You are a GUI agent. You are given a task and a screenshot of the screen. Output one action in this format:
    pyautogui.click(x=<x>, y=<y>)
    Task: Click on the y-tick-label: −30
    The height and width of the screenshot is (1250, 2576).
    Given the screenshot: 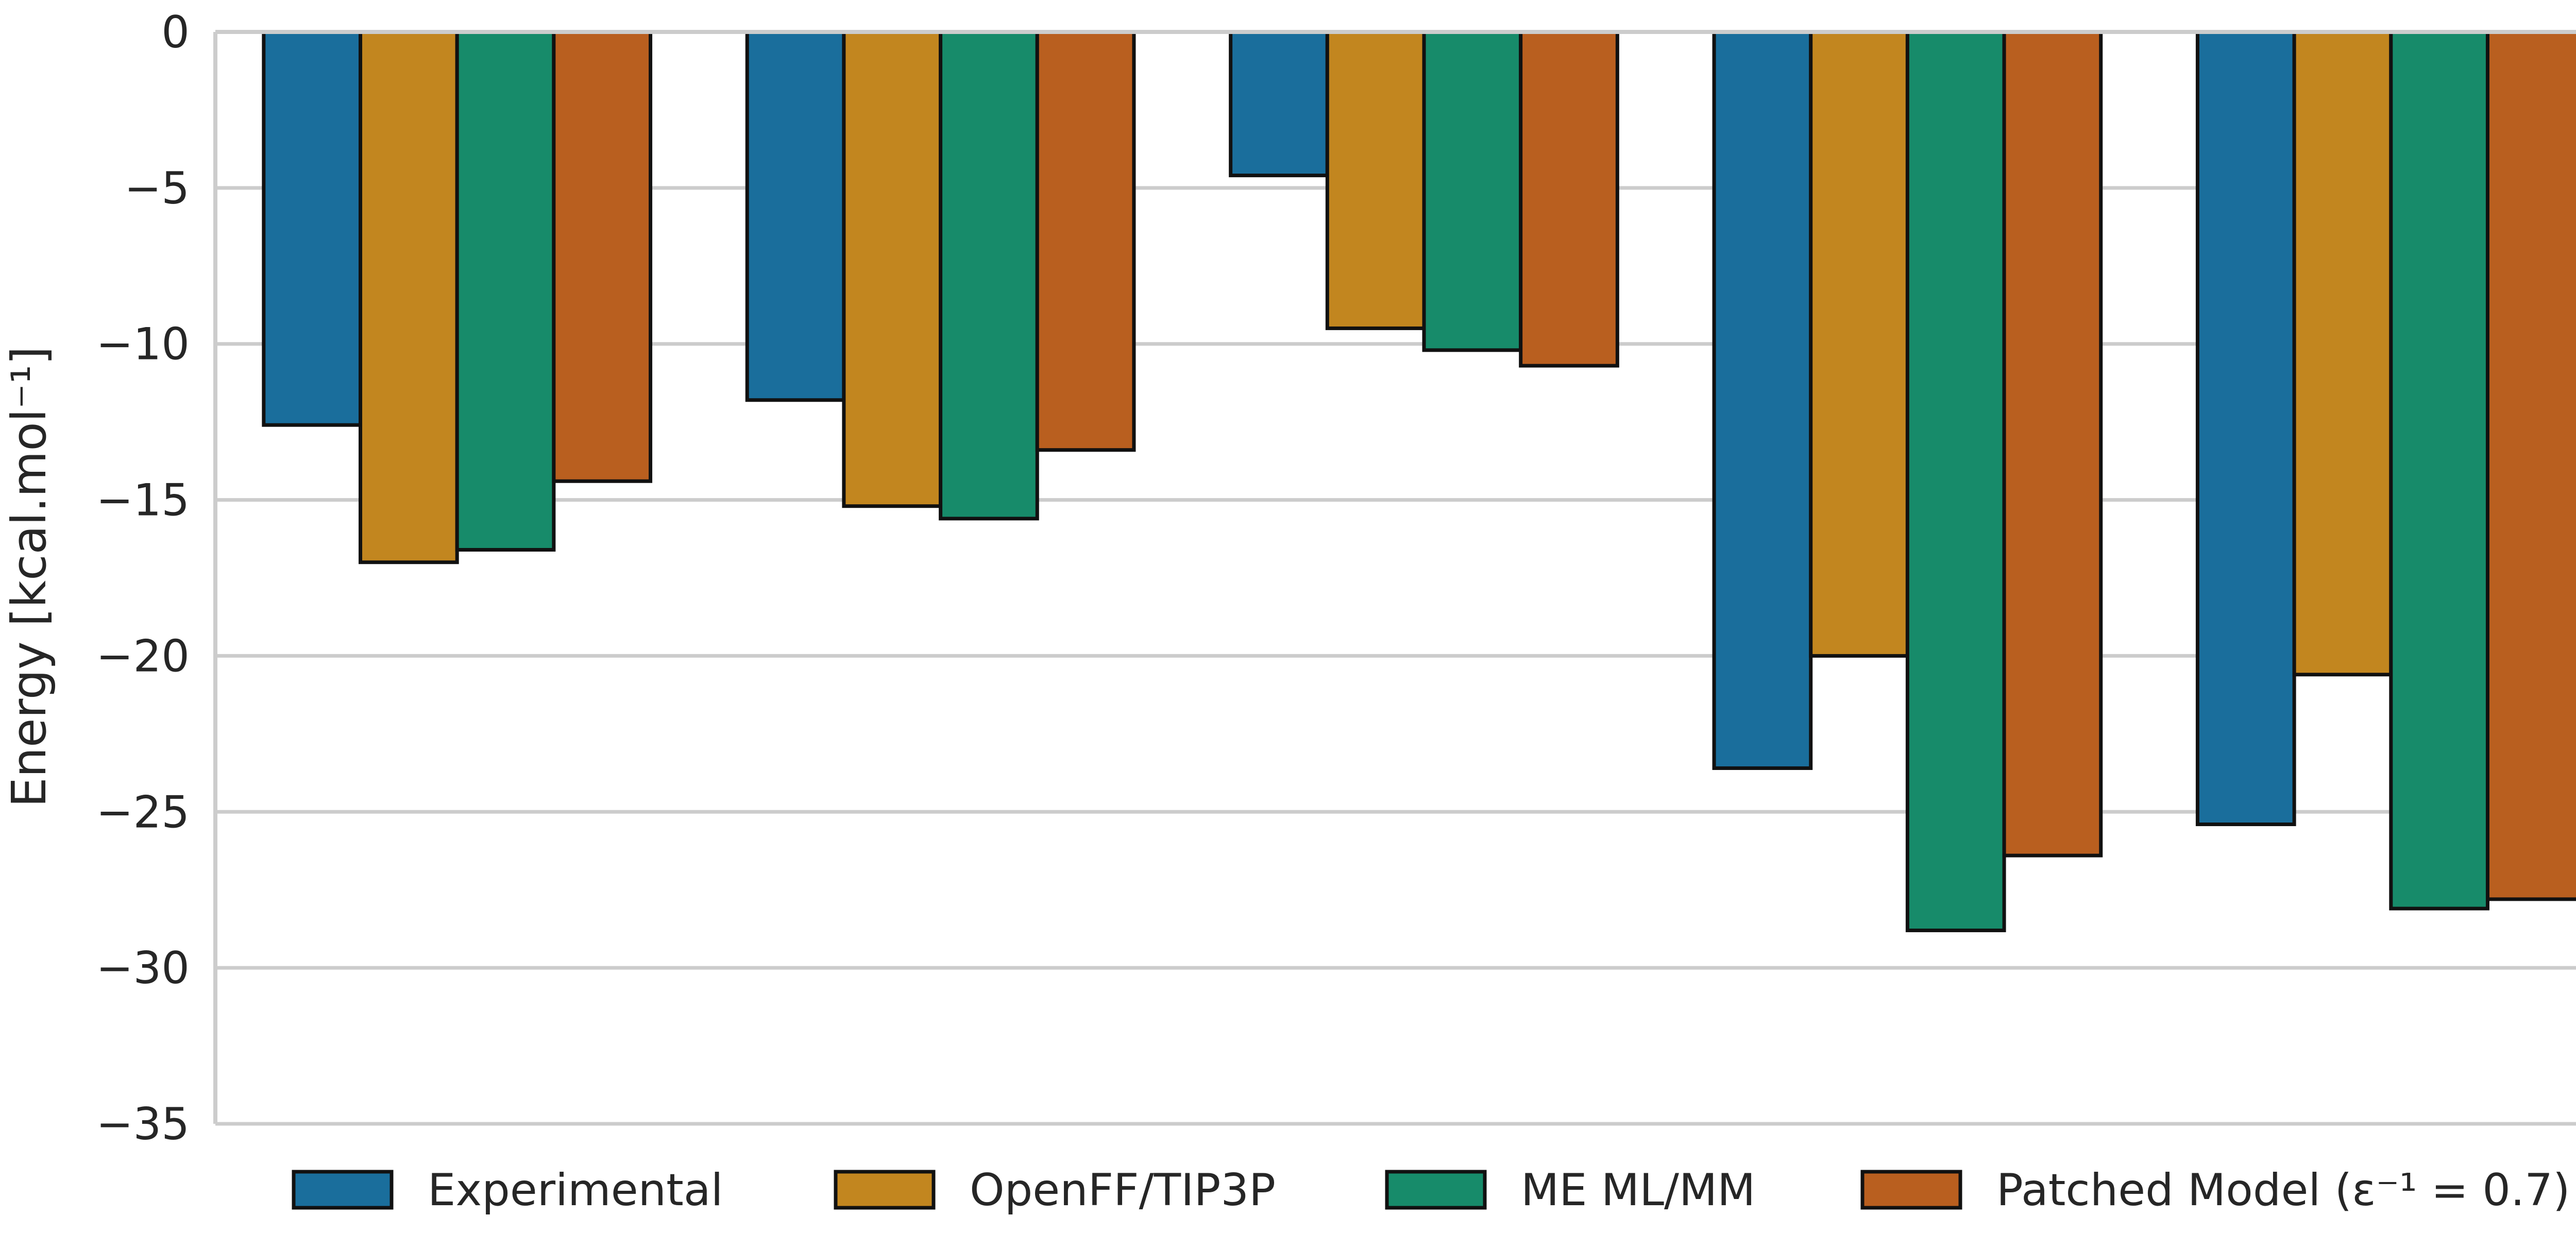 What is the action you would take?
    pyautogui.click(x=143, y=968)
    